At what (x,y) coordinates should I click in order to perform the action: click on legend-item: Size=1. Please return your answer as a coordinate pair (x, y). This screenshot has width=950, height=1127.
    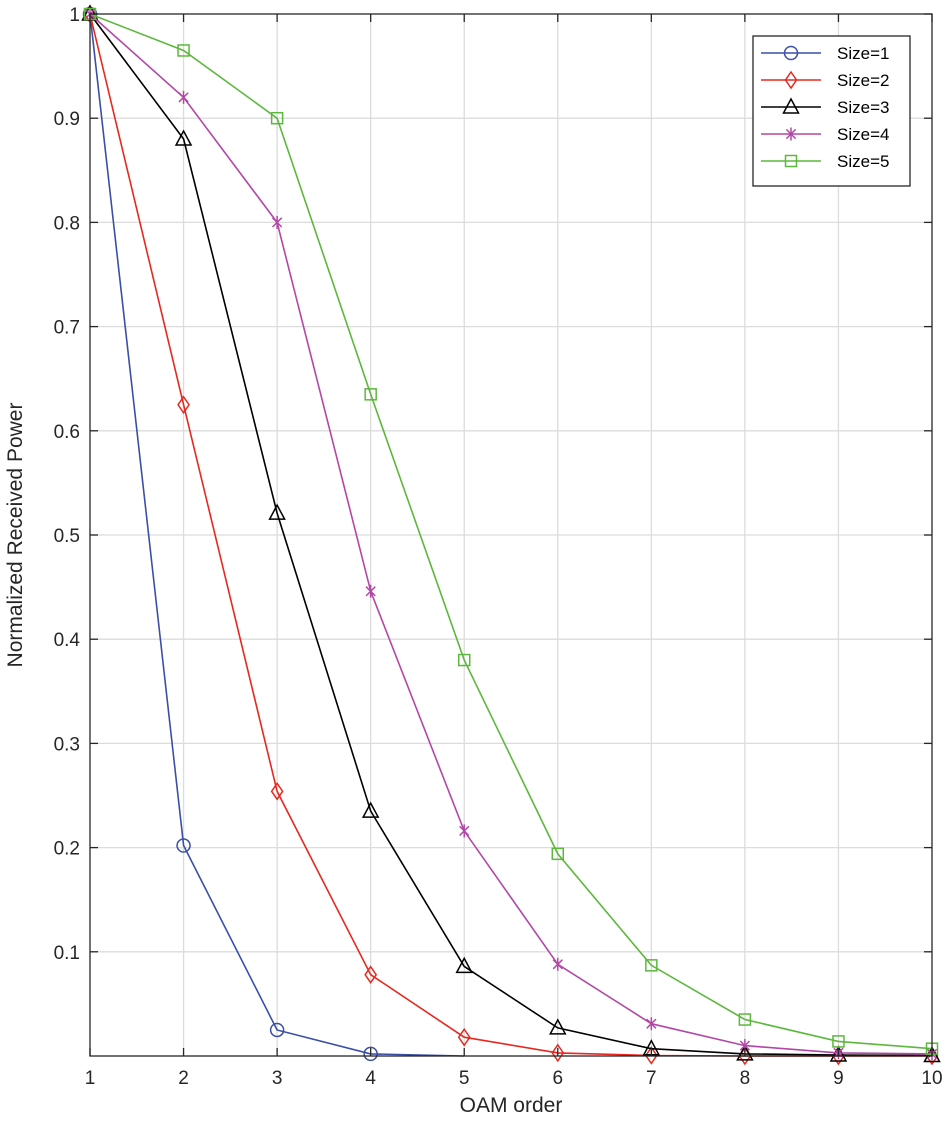
    Looking at the image, I should click on (825, 53).